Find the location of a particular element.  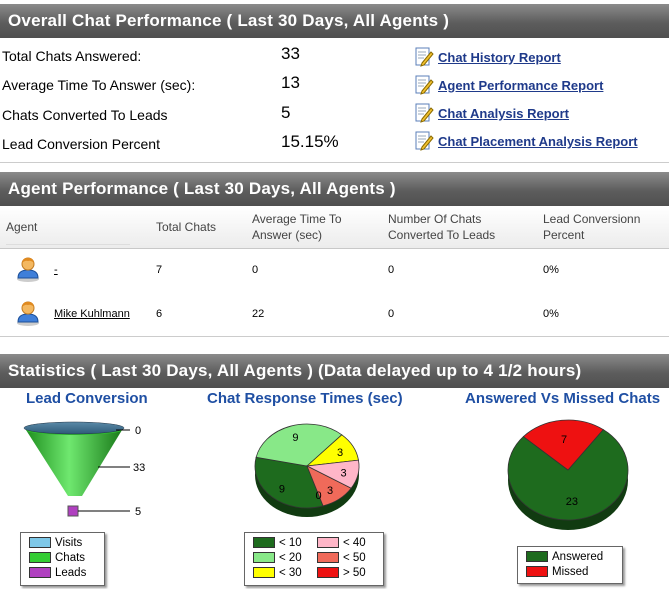

response-times-title: Chat Response Times (sec) is located at coordinates (305, 398).